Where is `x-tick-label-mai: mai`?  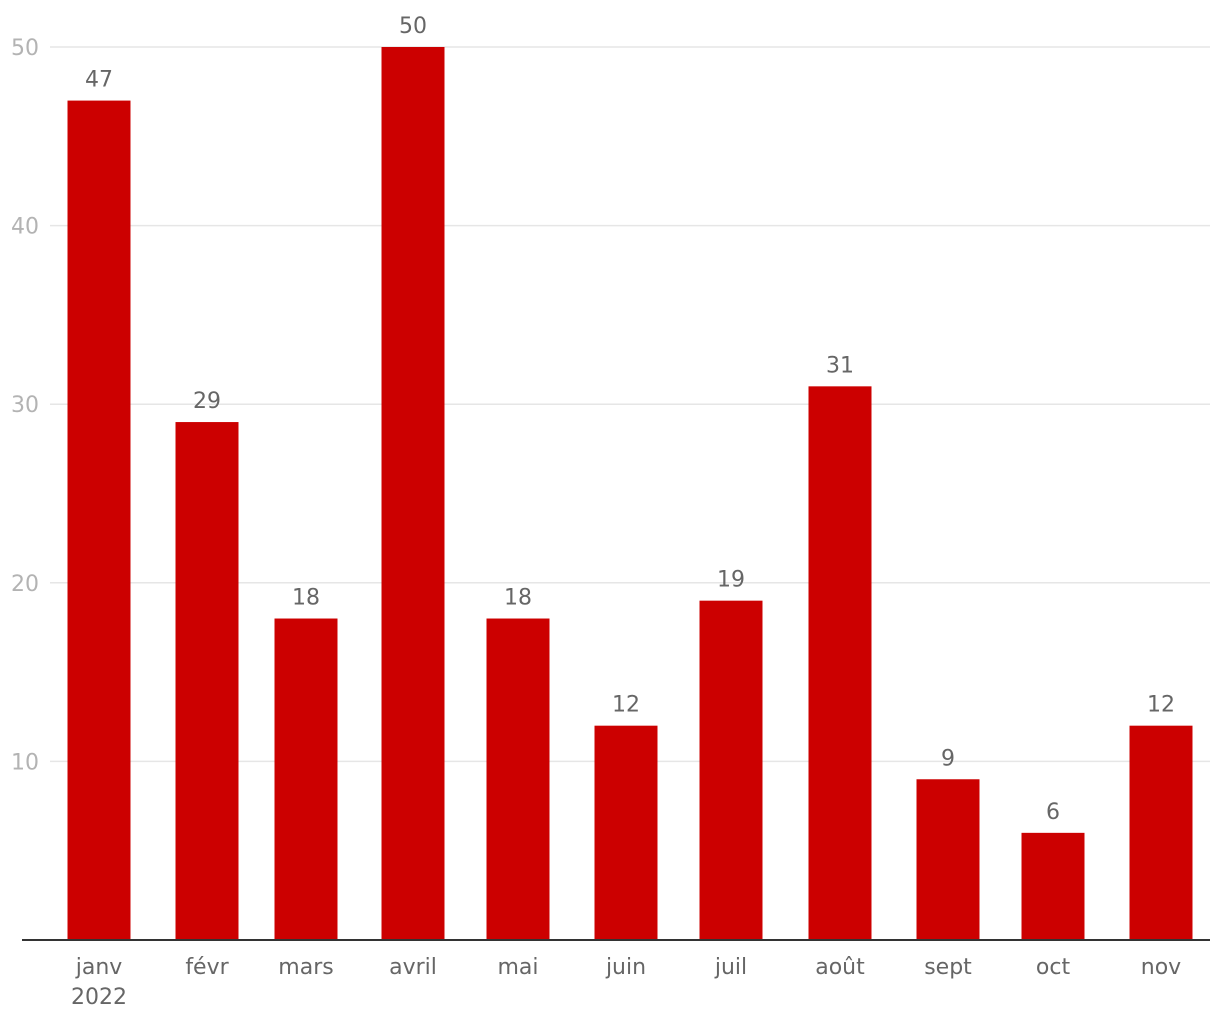 x-tick-label-mai: mai is located at coordinates (517, 967).